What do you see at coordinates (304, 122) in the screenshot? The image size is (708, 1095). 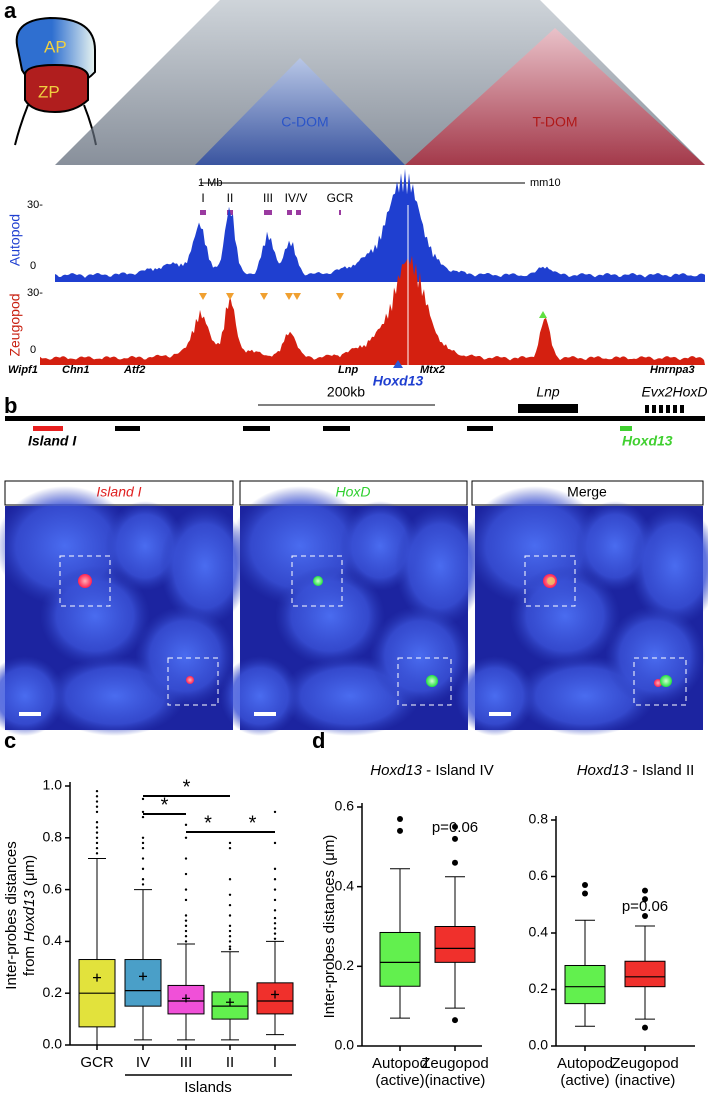 I see `domain-label: C-DOM` at bounding box center [304, 122].